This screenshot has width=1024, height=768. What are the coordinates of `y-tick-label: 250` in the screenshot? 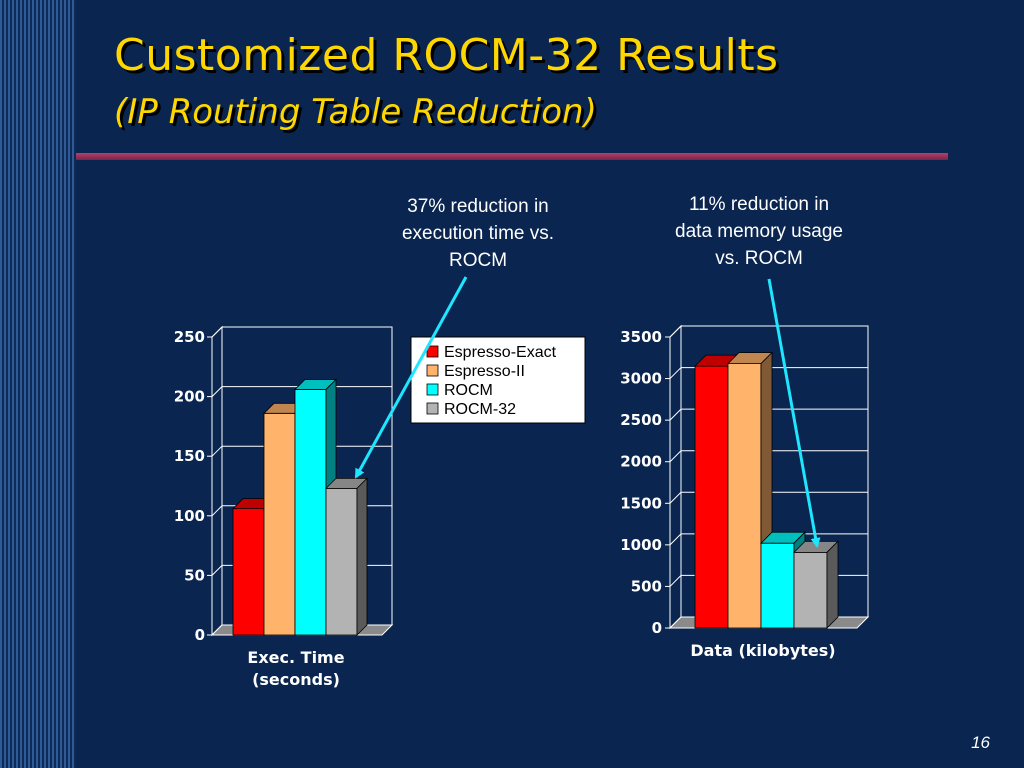 It's located at (189, 337).